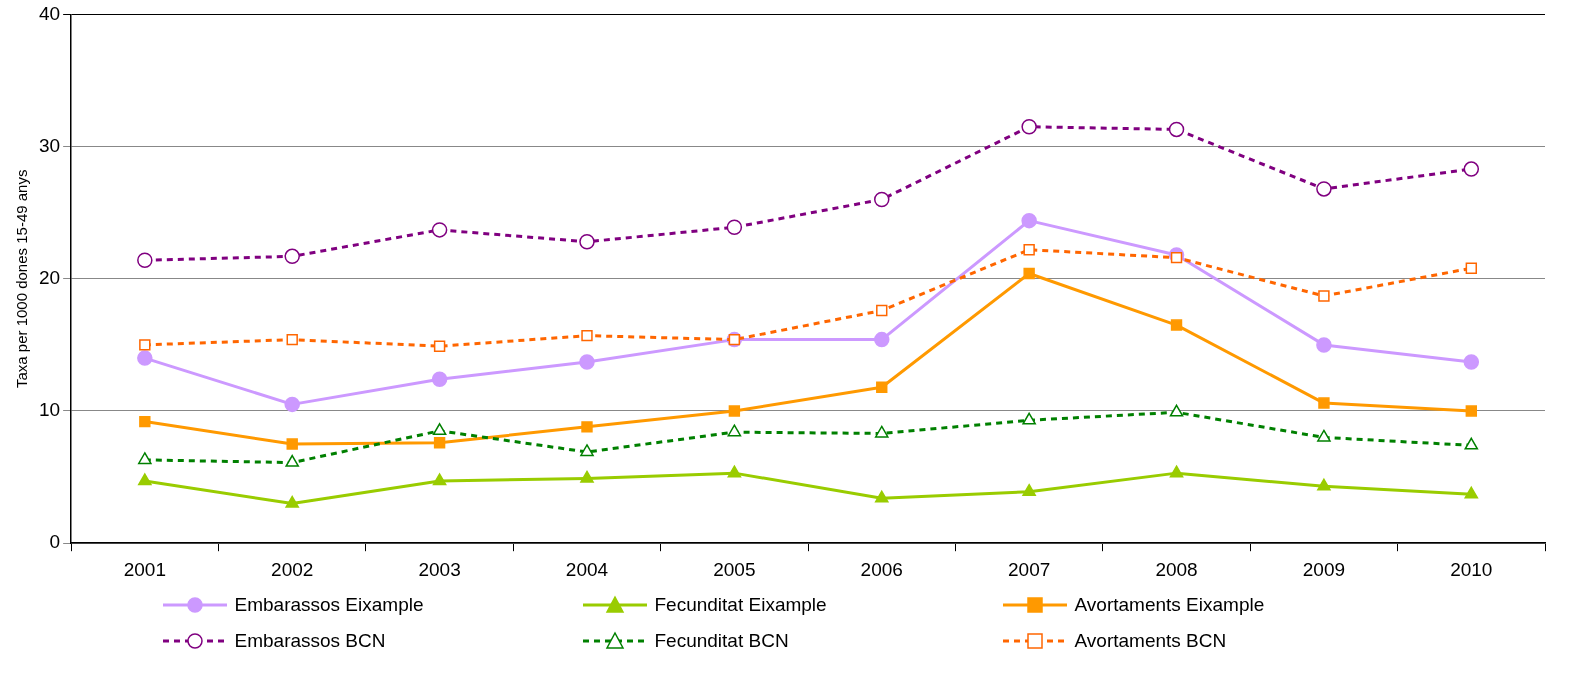 Image resolution: width=1585 pixels, height=698 pixels. Describe the element at coordinates (1176, 569) in the screenshot. I see `x-tick-label: 2008` at that location.